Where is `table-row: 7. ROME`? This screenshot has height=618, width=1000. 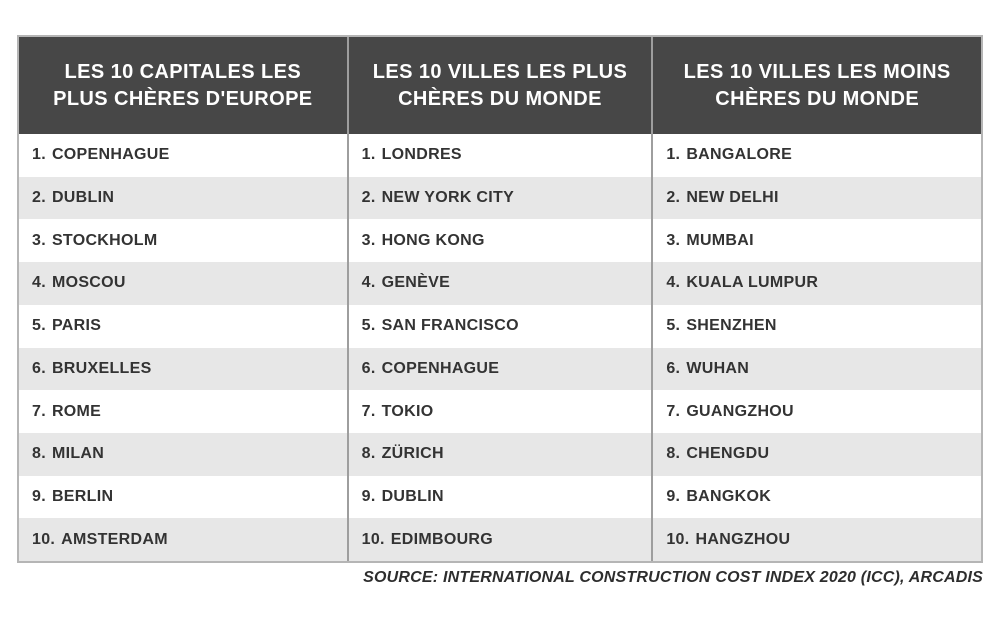 table-row: 7. ROME is located at coordinates (183, 411).